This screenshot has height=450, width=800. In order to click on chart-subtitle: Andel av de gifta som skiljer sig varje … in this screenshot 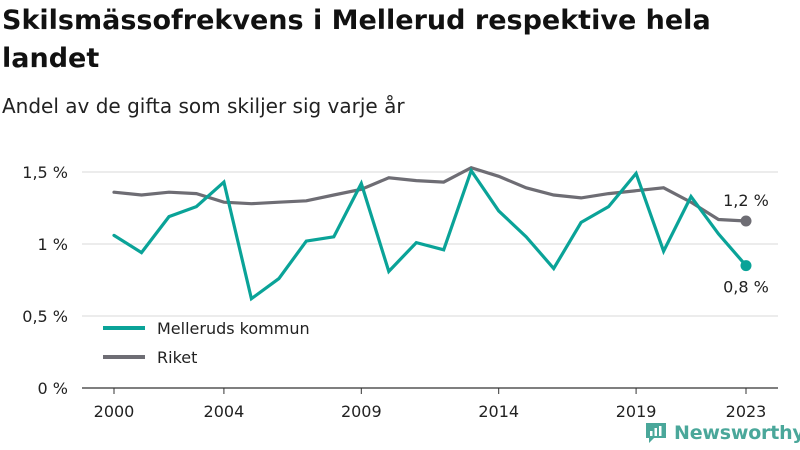, I will do `click(203, 106)`.